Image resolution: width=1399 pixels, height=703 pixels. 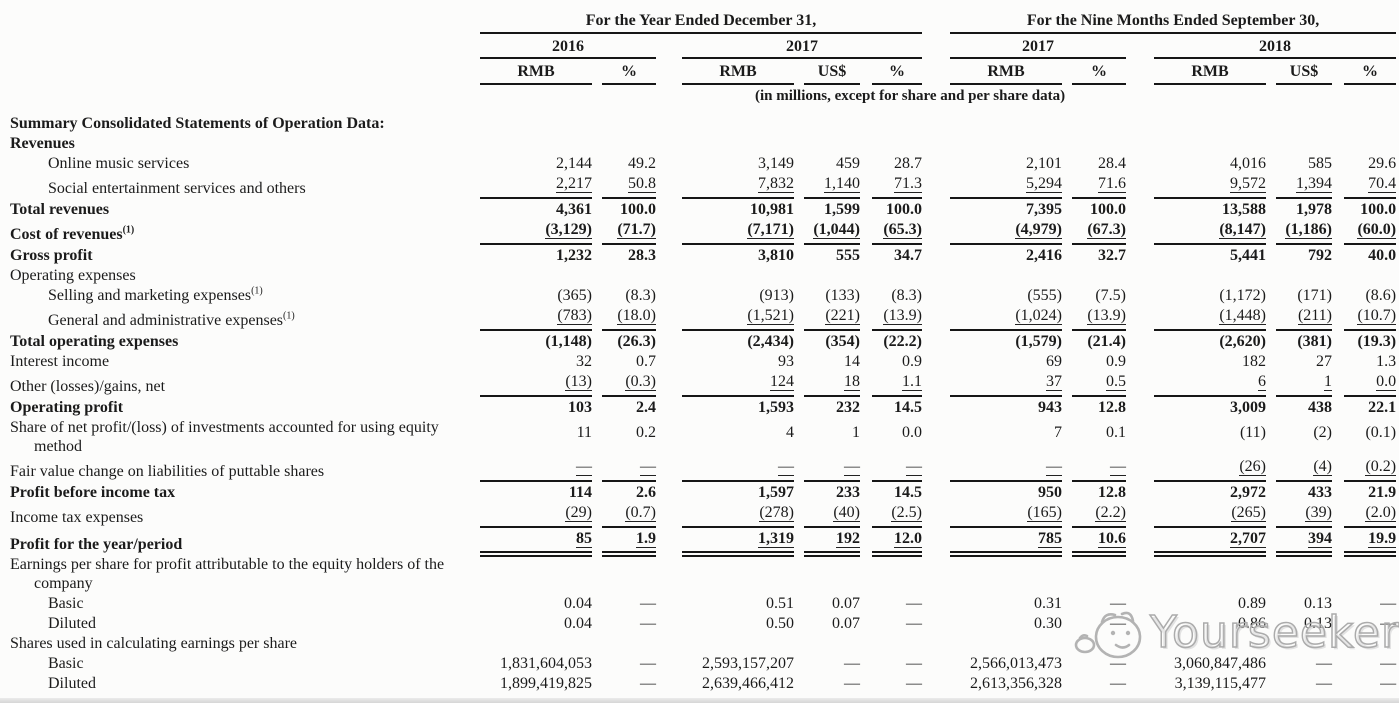 I want to click on row-label: Diluted, so click(x=72, y=623).